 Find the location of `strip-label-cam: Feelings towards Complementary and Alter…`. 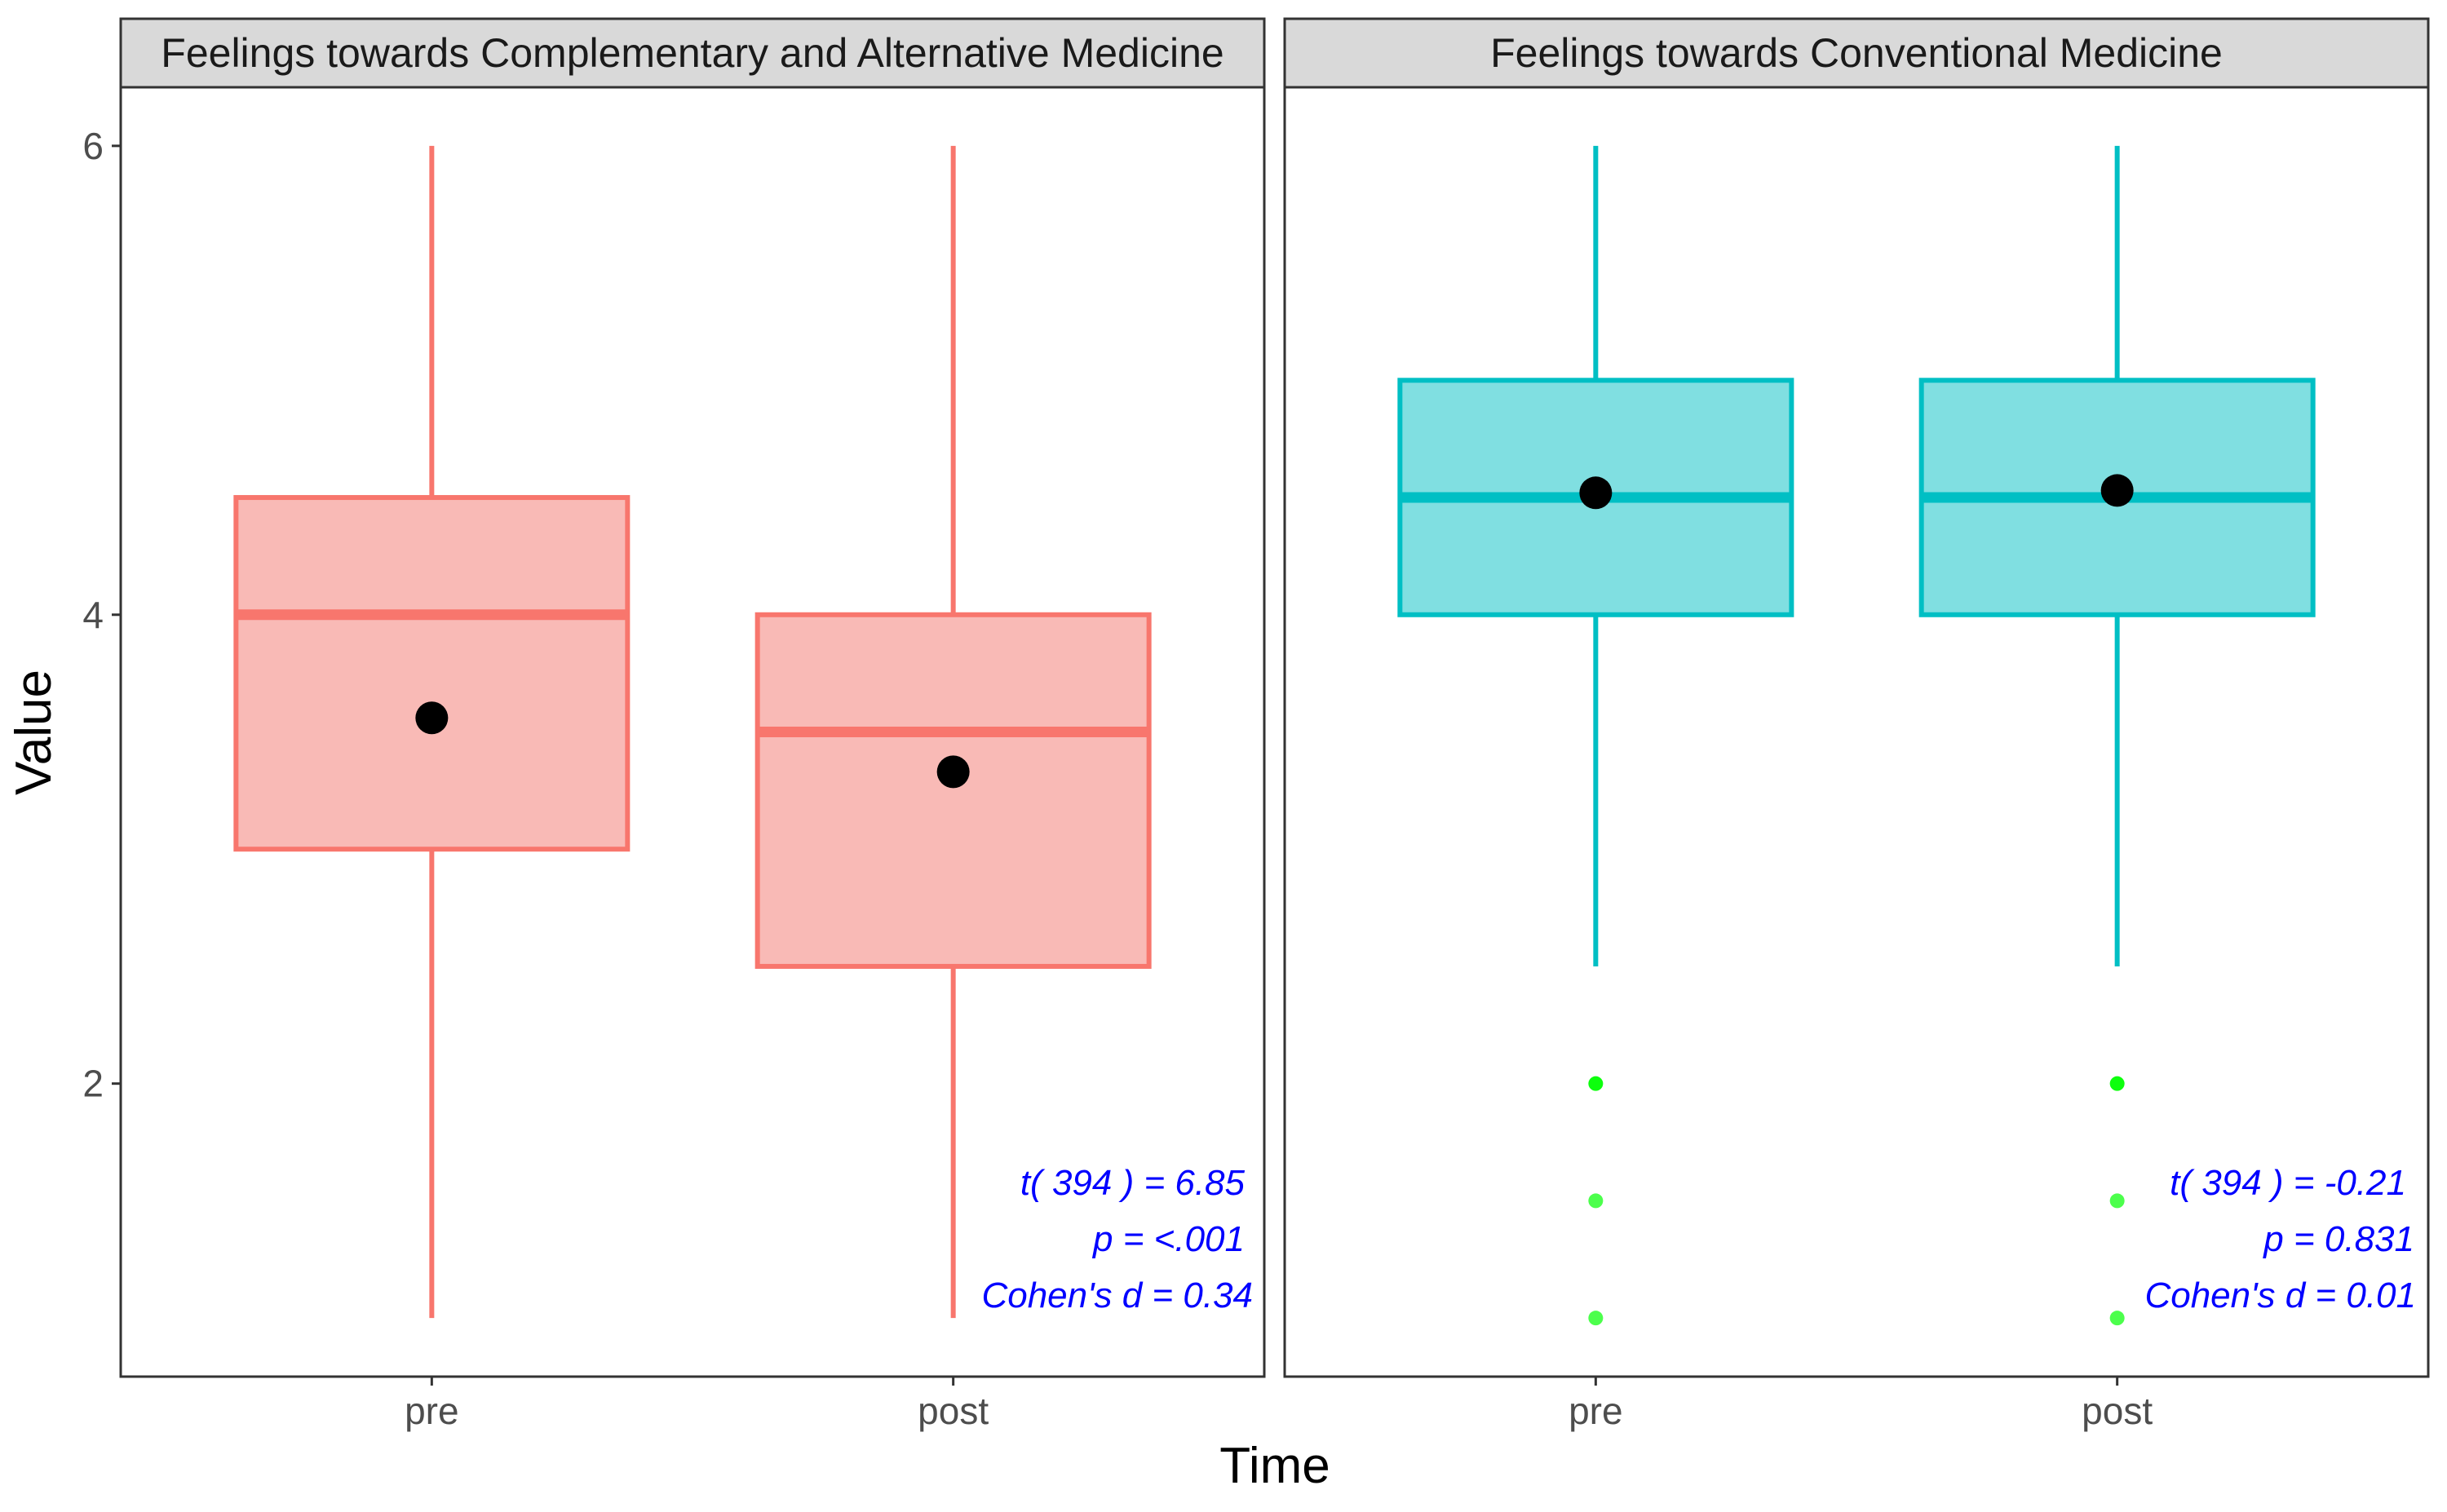

strip-label-cam: Feelings towards Complementary and Alter… is located at coordinates (692, 53).